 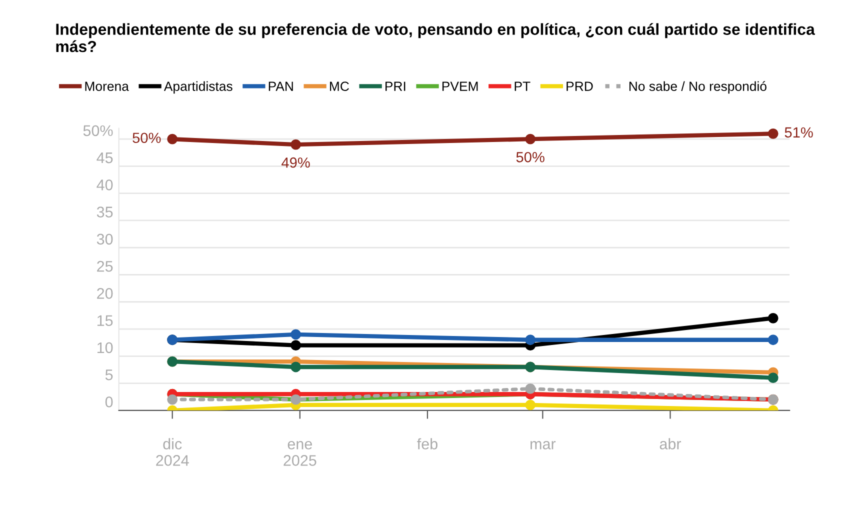 What do you see at coordinates (543, 445) in the screenshot?
I see `x-tick-label: mar` at bounding box center [543, 445].